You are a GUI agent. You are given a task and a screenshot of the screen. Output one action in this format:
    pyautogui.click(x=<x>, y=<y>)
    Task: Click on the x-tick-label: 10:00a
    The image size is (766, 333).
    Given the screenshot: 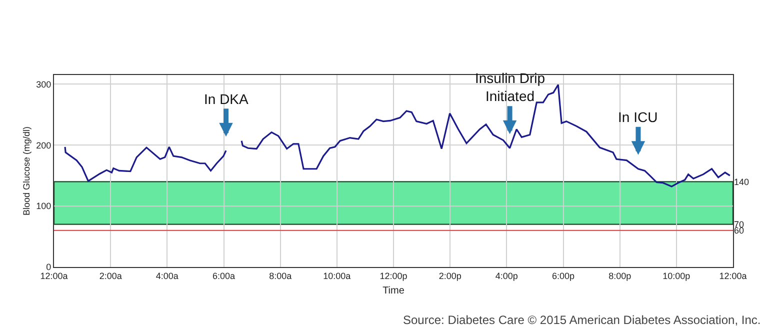 What is the action you would take?
    pyautogui.click(x=337, y=275)
    